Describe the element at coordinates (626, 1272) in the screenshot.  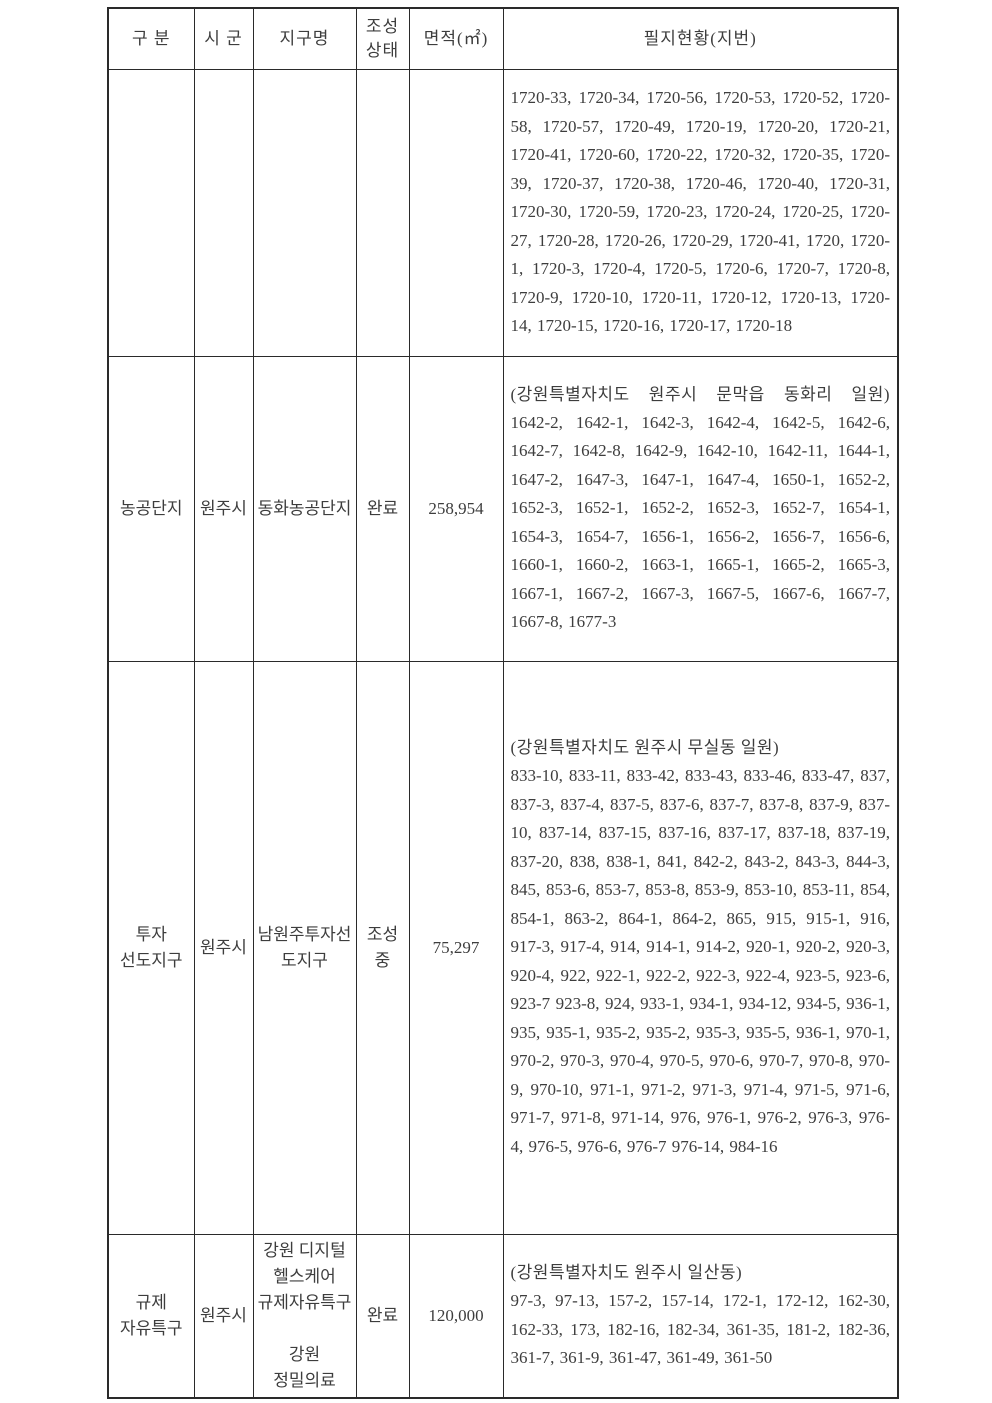
I see `parcel-location-label: (강원특별자치도 원주시 일산동)` at that location.